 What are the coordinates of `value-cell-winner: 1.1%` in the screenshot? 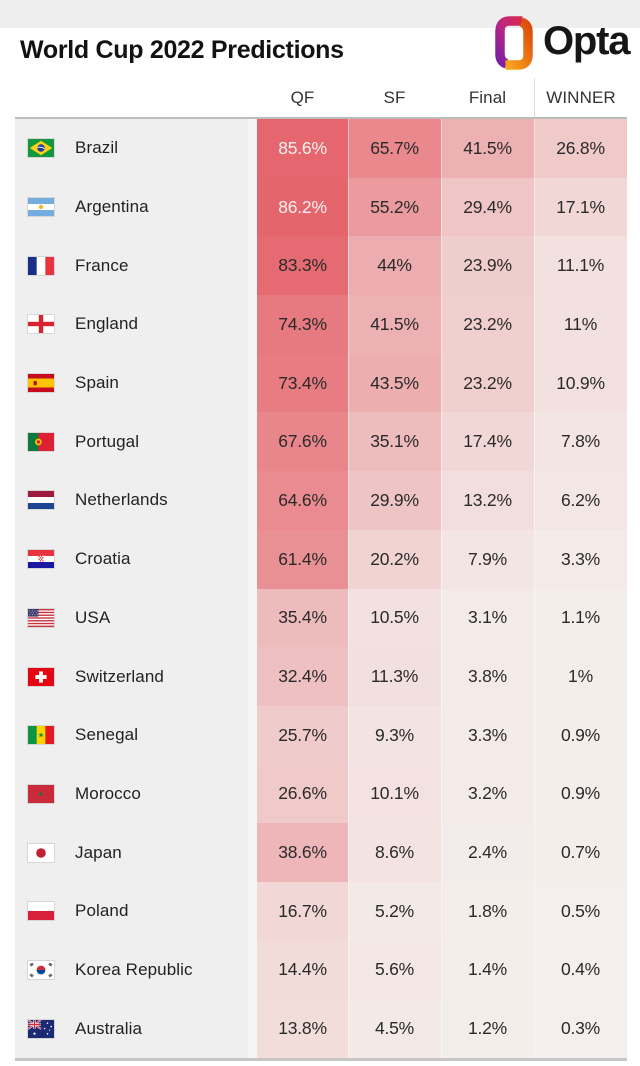 It's located at (580, 618).